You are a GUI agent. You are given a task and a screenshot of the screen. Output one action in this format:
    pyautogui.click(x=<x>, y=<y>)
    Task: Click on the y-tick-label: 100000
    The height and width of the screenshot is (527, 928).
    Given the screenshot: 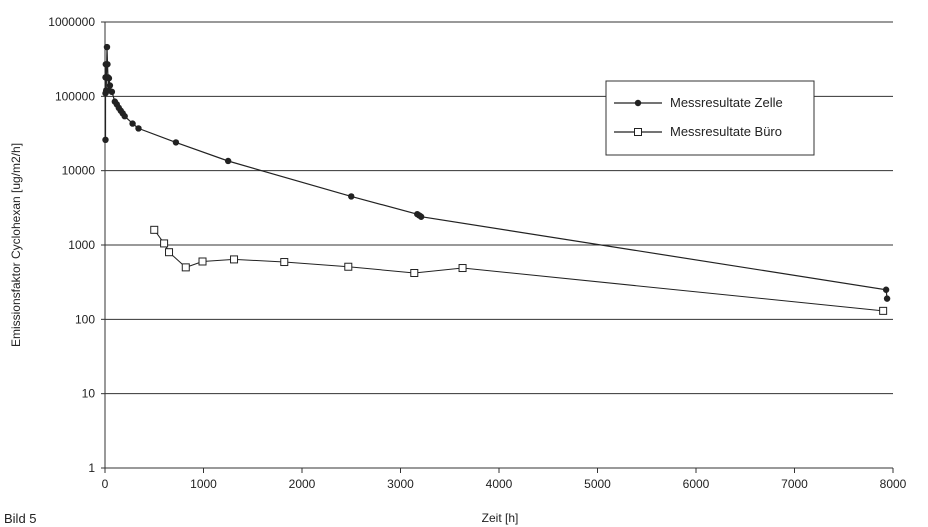 What is the action you would take?
    pyautogui.click(x=75, y=96)
    